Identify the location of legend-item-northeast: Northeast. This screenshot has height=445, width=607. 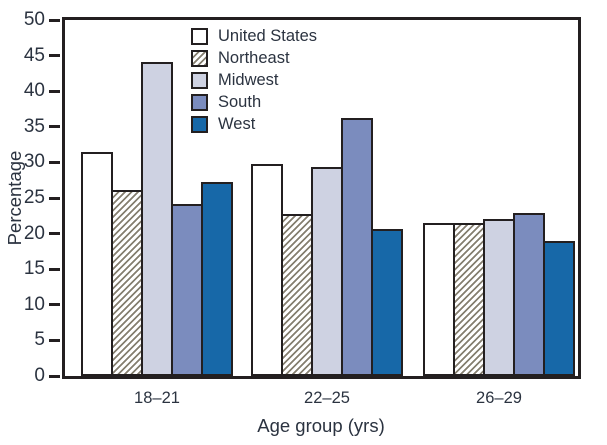
(254, 58).